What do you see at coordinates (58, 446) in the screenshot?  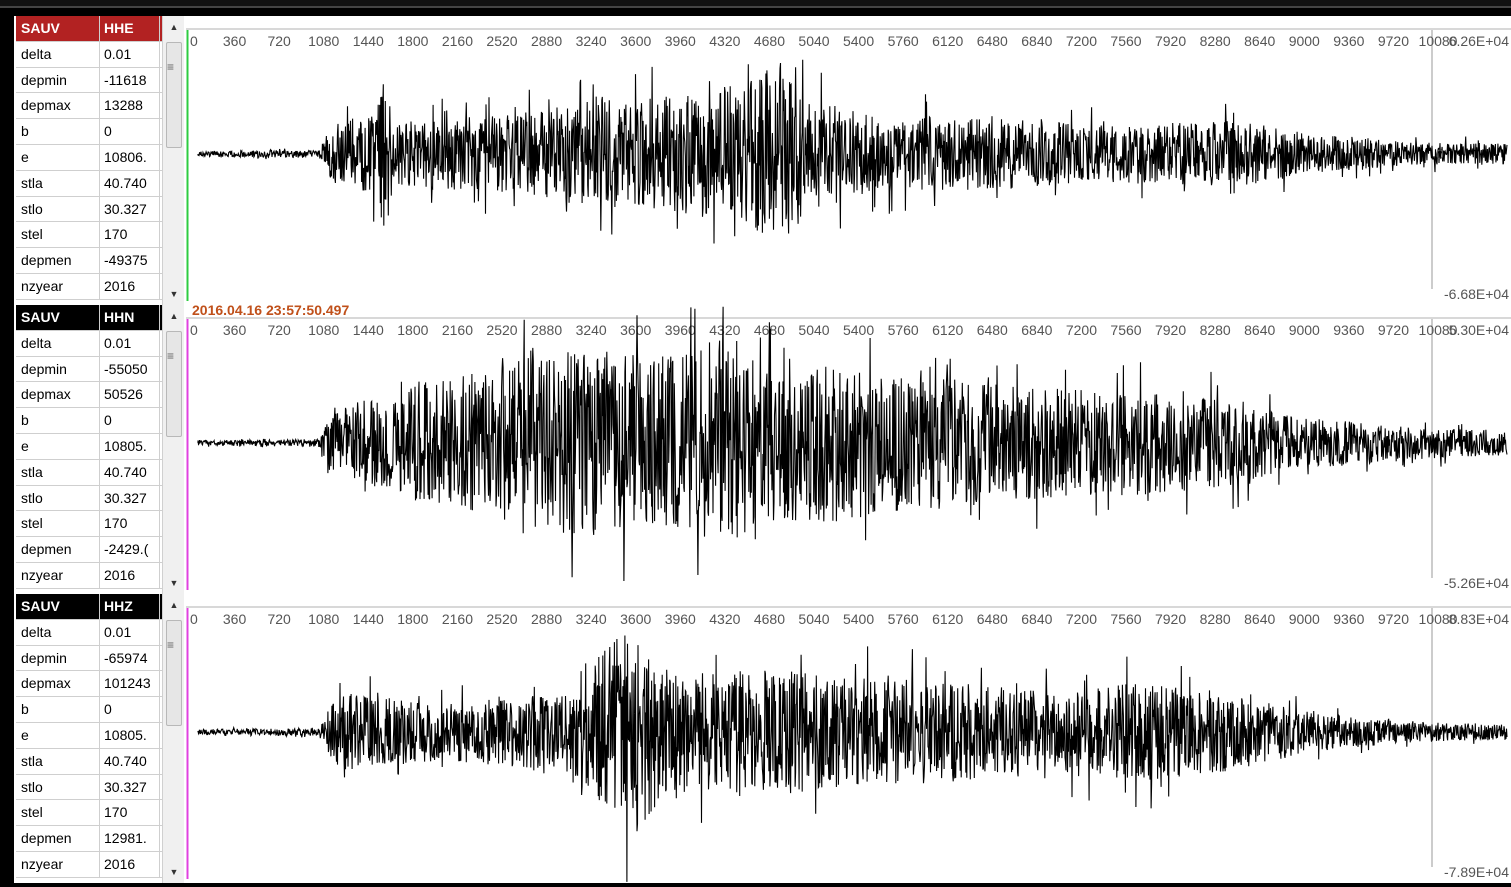 I see `field-key: e` at bounding box center [58, 446].